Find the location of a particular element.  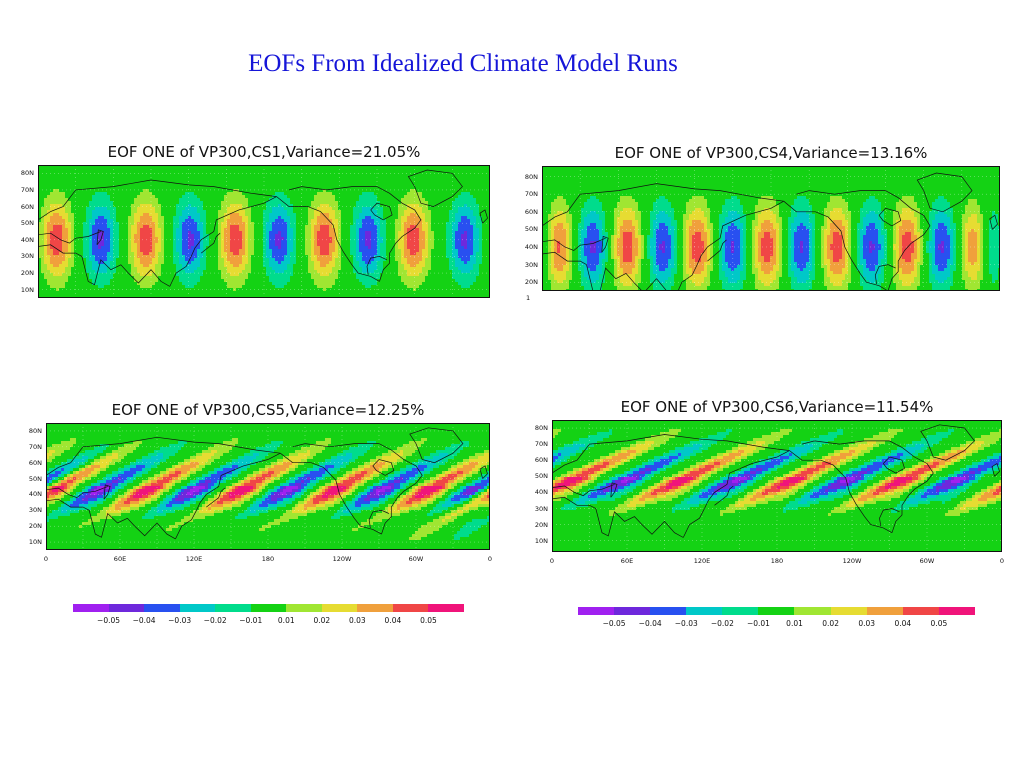

coastline is located at coordinates (605, 271).